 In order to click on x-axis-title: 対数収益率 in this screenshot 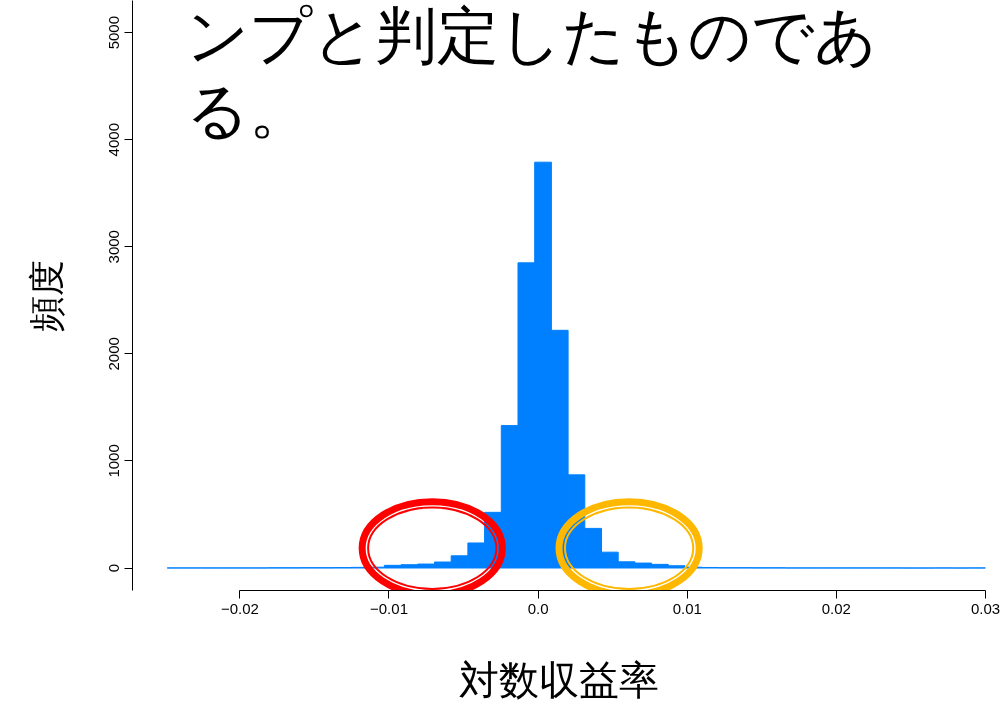, I will do `click(559, 679)`.